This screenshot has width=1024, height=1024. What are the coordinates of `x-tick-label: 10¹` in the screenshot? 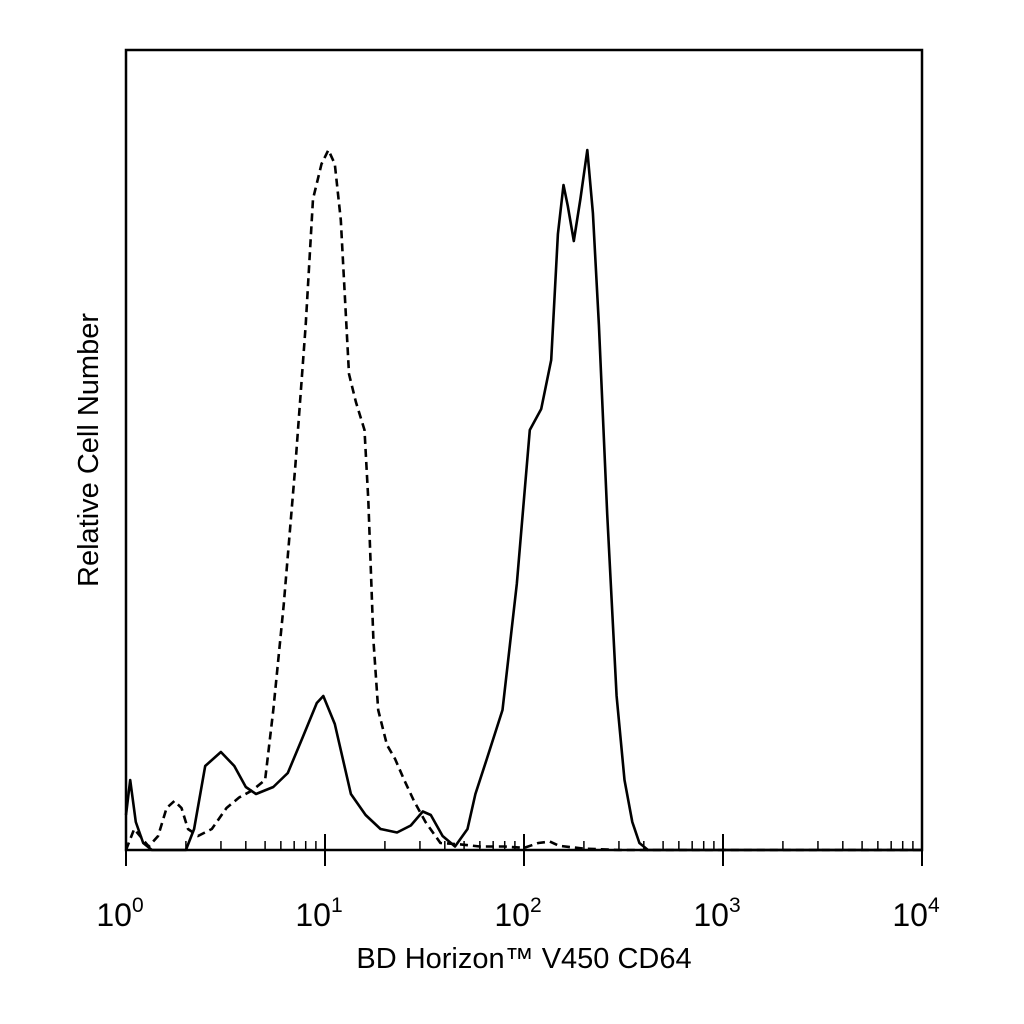 It's located at (318, 913).